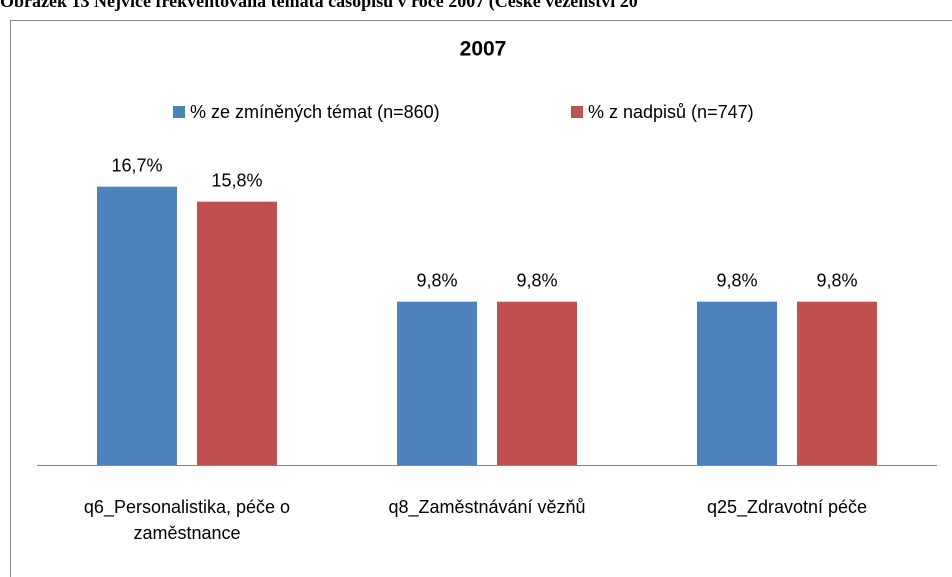  Describe the element at coordinates (483, 49) in the screenshot. I see `chart-title: 2007` at that location.